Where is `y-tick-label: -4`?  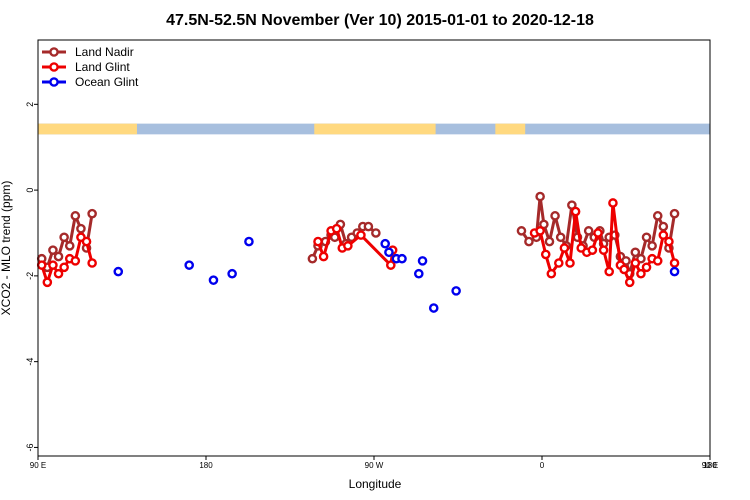
y-tick-label: -4 is located at coordinates (30, 362).